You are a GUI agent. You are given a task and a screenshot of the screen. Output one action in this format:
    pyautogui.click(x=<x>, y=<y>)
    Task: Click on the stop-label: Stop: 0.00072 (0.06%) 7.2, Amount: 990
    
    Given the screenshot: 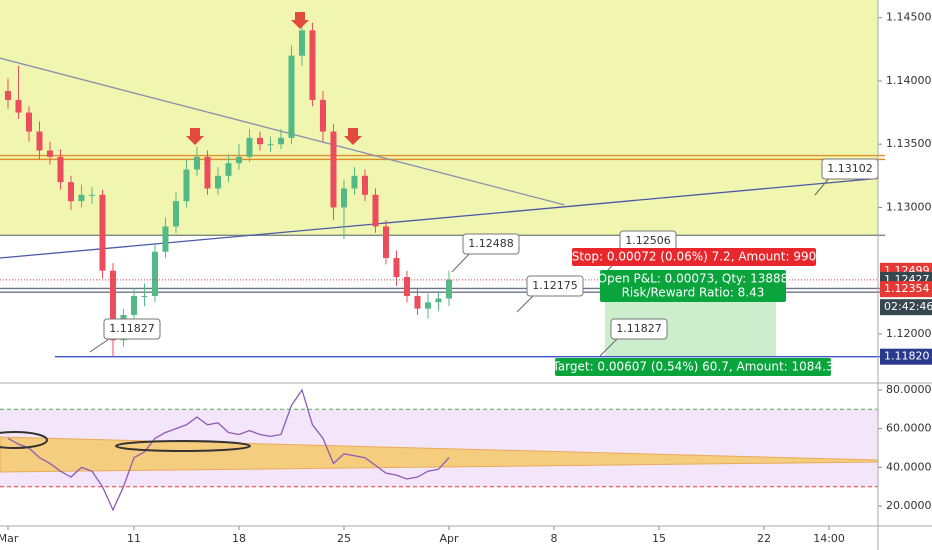 What is the action you would take?
    pyautogui.click(x=694, y=257)
    